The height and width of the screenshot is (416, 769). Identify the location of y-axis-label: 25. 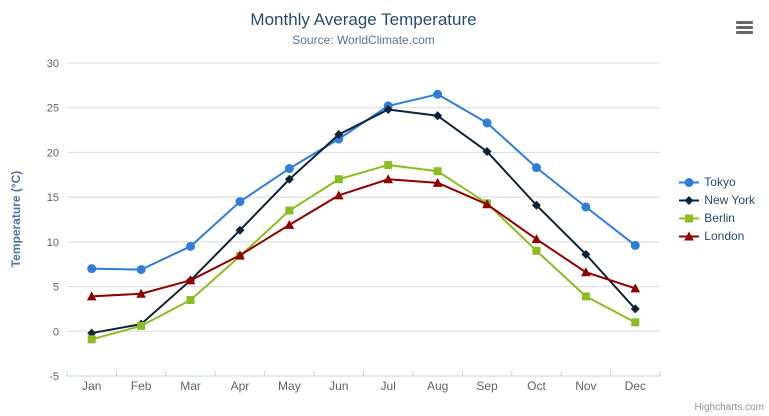
(53, 109).